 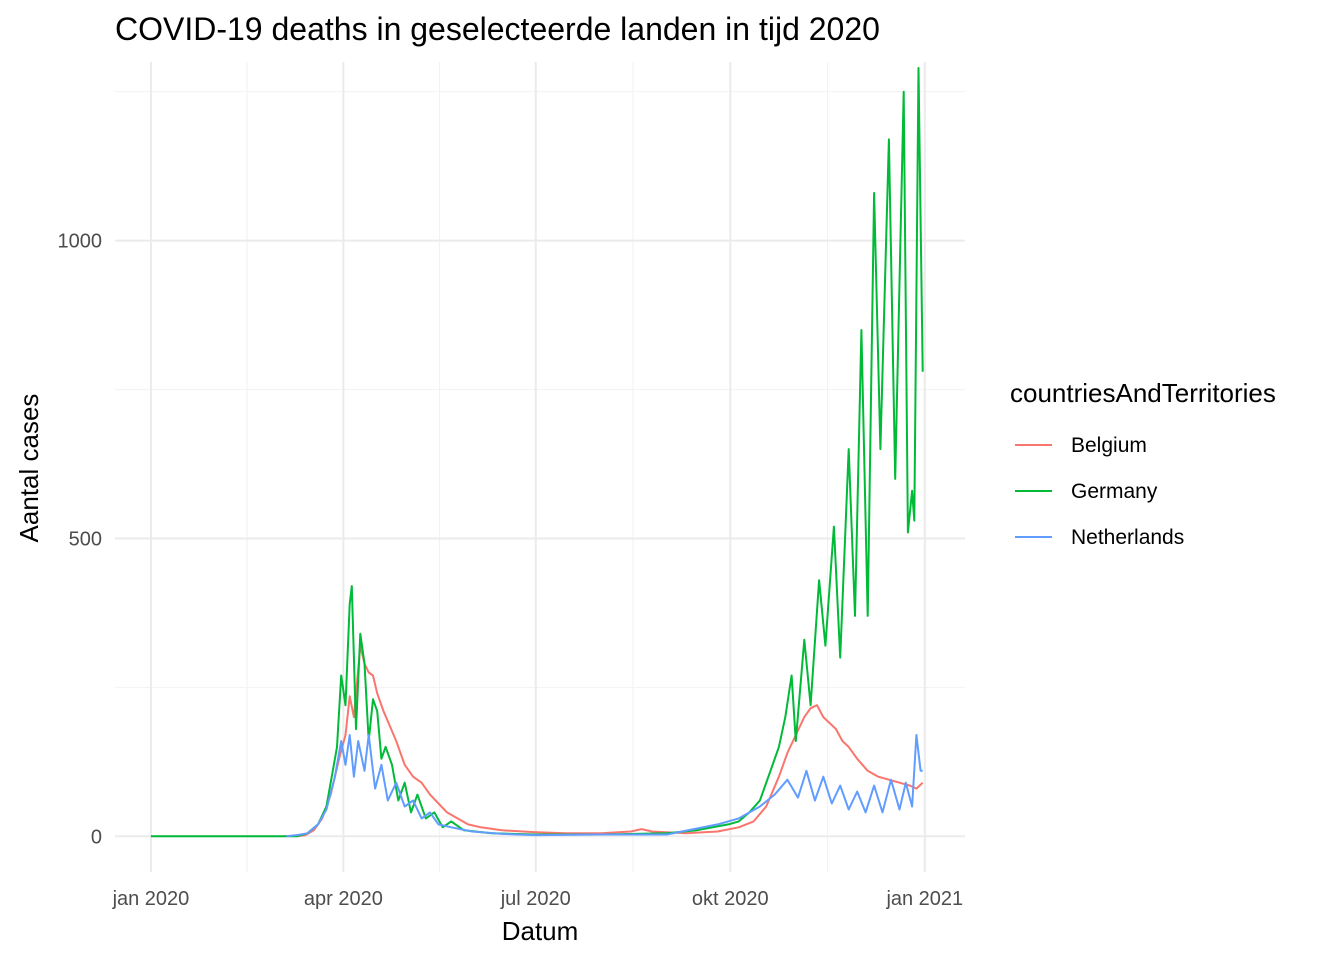 What do you see at coordinates (540, 931) in the screenshot?
I see `x-axis-title: Datum` at bounding box center [540, 931].